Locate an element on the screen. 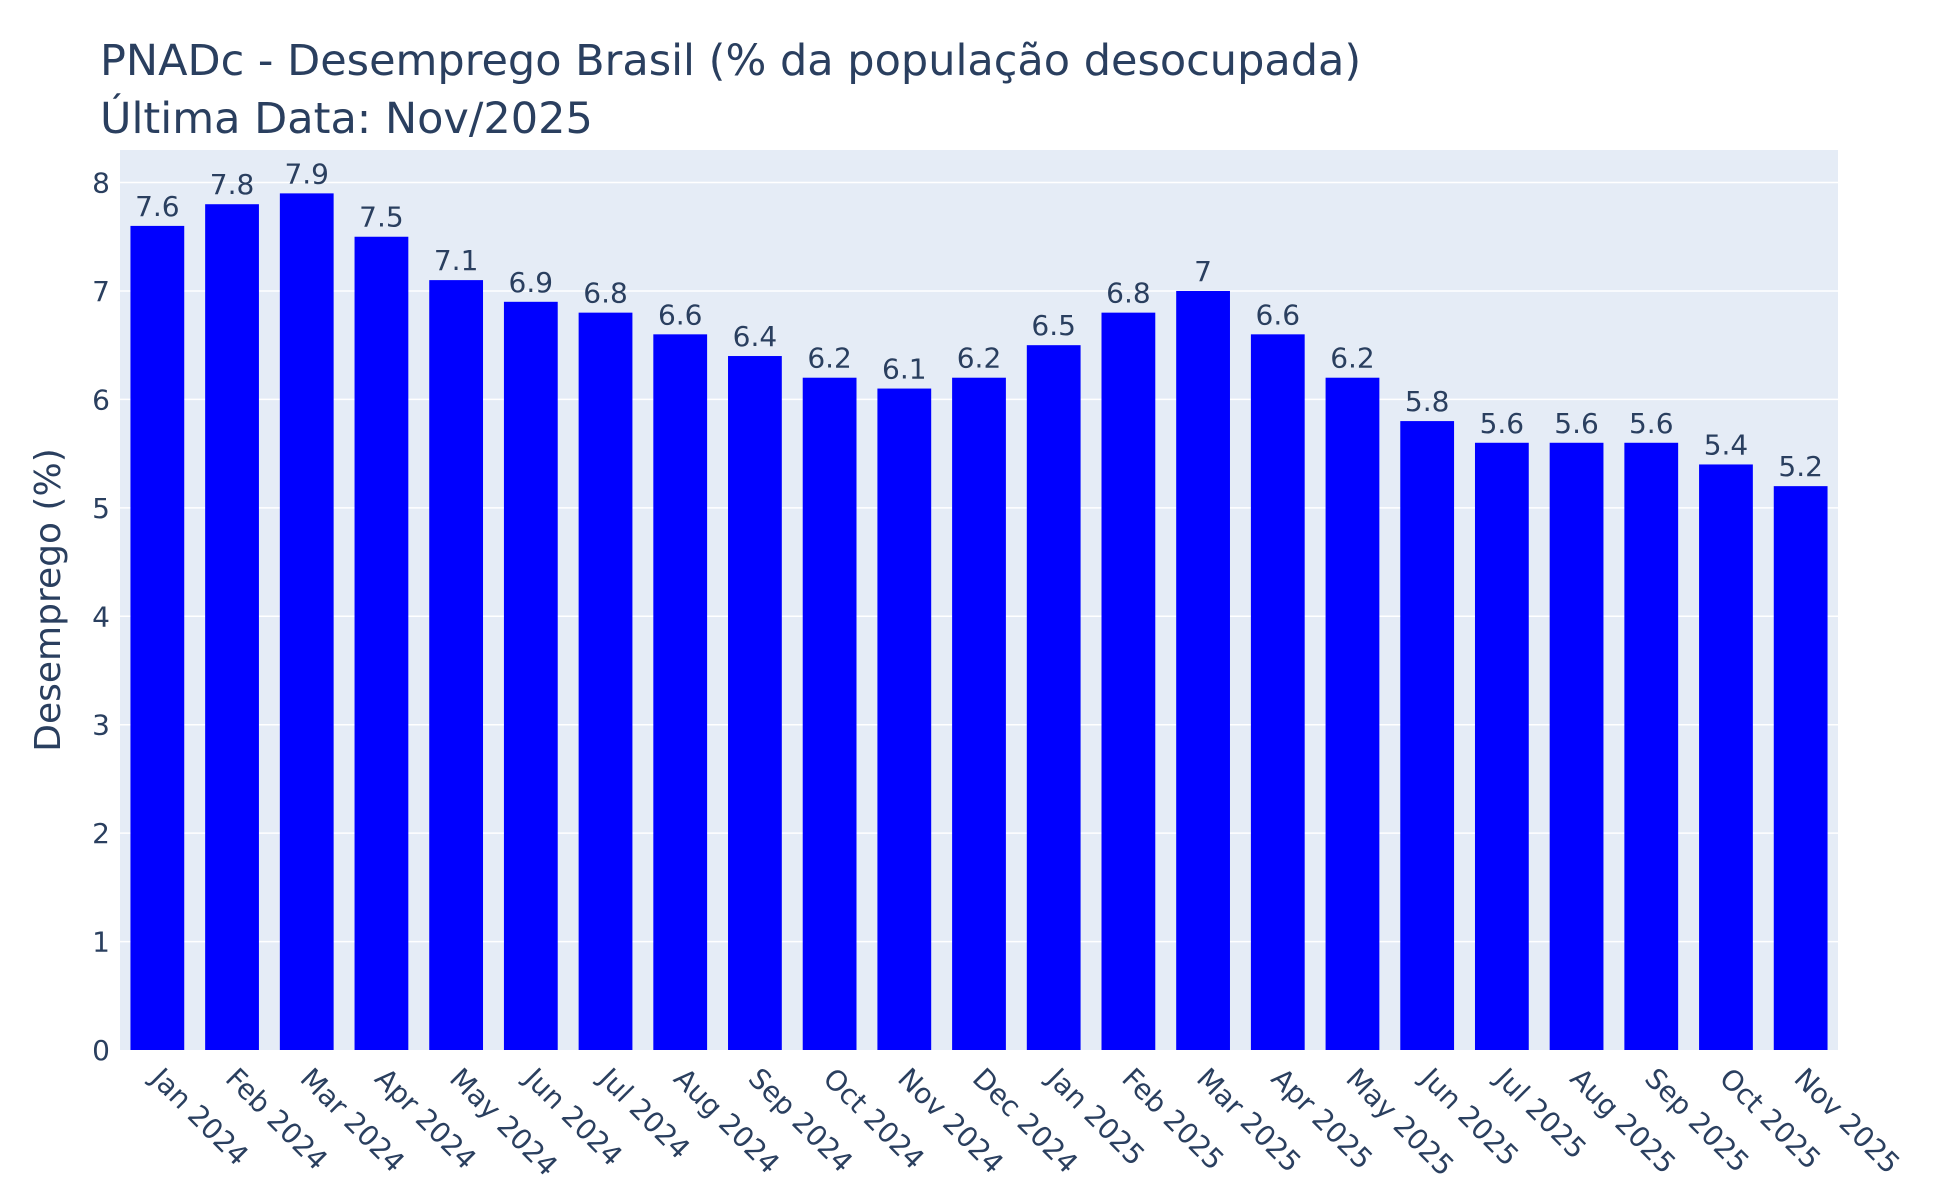 This screenshot has height=1200, width=1950. y-tick-label: 8 is located at coordinates (101, 183).